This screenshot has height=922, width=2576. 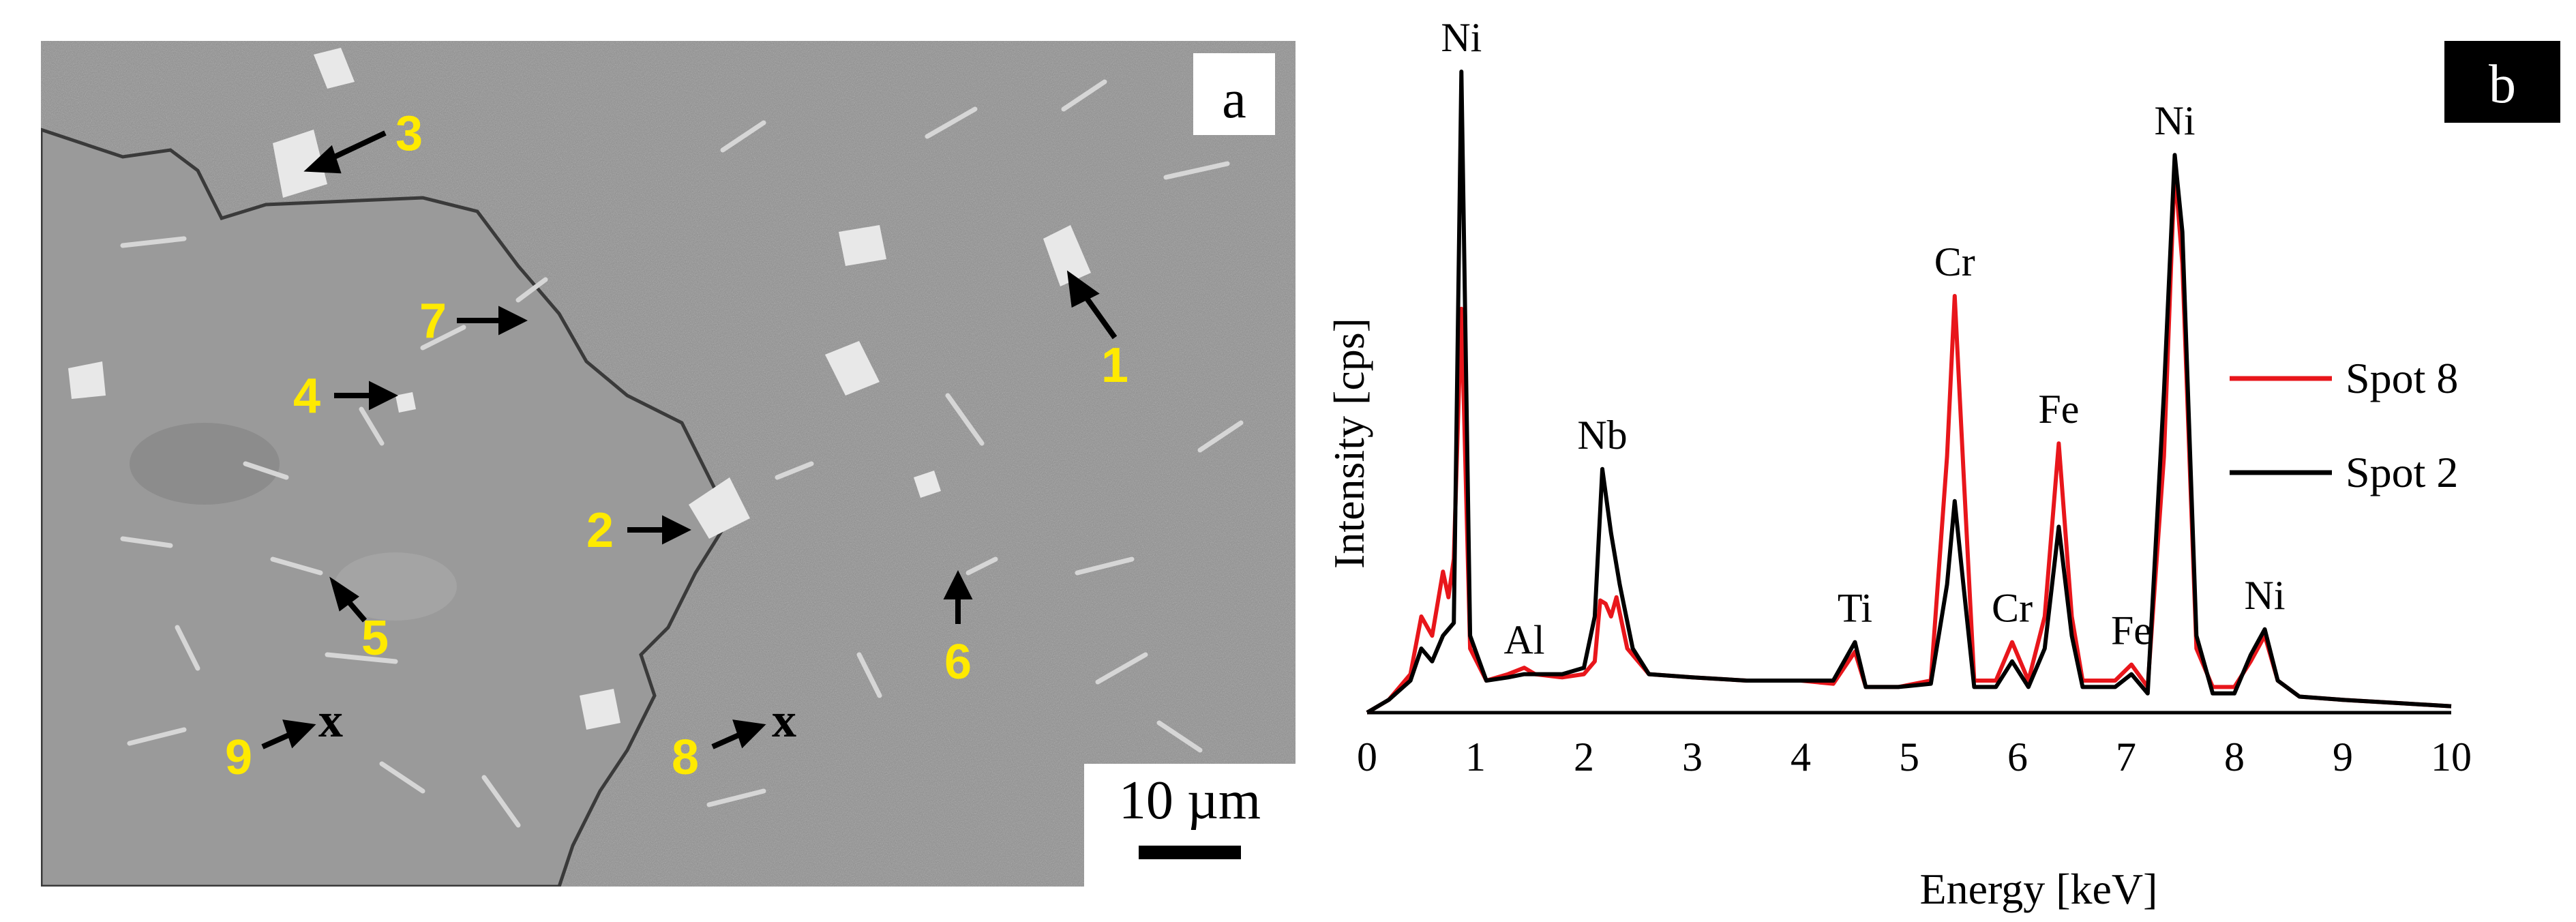 What do you see at coordinates (433, 321) in the screenshot?
I see `marker-7: 7` at bounding box center [433, 321].